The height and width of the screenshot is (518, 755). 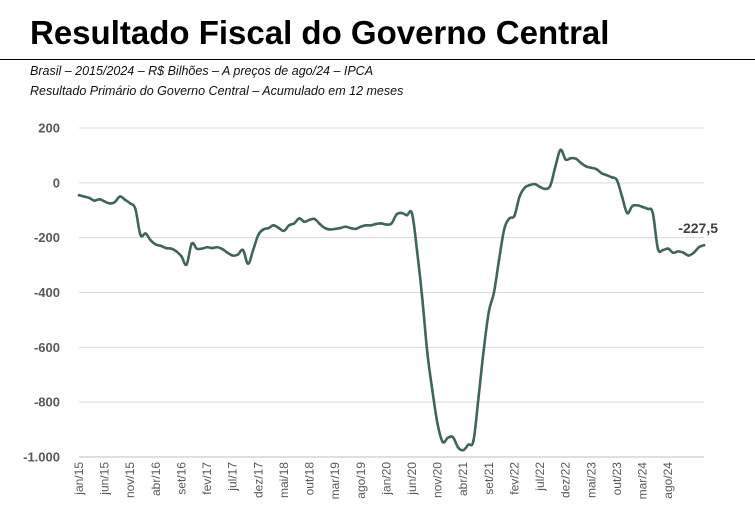 What do you see at coordinates (698, 228) in the screenshot?
I see `data-labels: -227,5` at bounding box center [698, 228].